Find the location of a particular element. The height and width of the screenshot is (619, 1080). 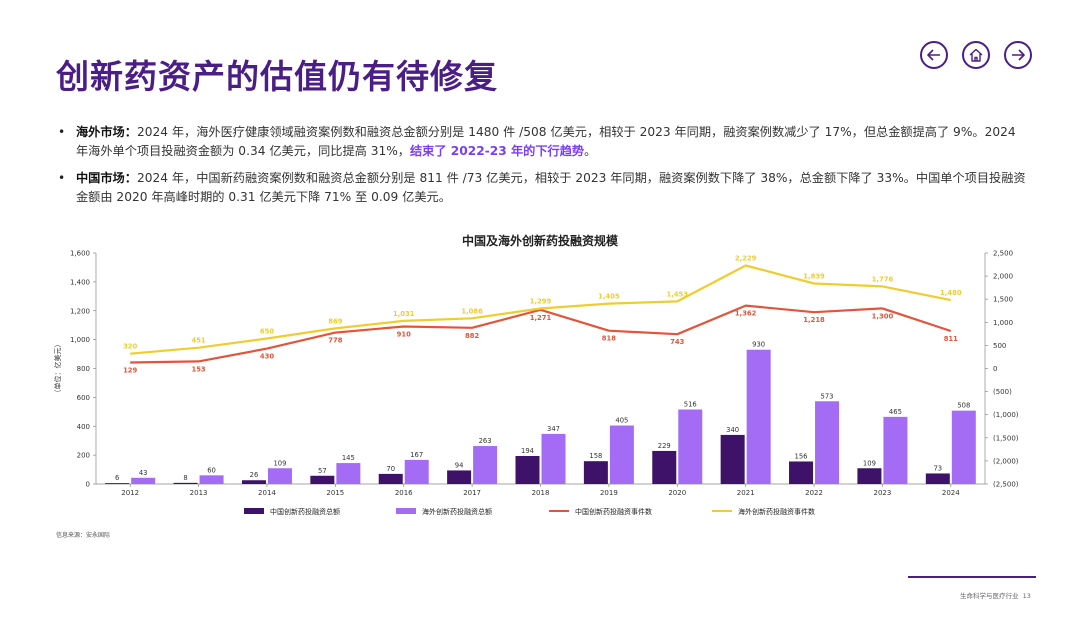

bar-label-overseas: 516 is located at coordinates (690, 405).